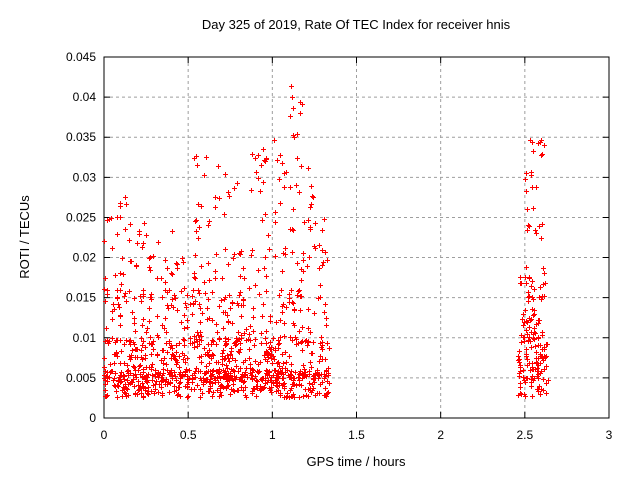 The image size is (640, 480). I want to click on x-axis-label: GPS time / hours, so click(356, 461).